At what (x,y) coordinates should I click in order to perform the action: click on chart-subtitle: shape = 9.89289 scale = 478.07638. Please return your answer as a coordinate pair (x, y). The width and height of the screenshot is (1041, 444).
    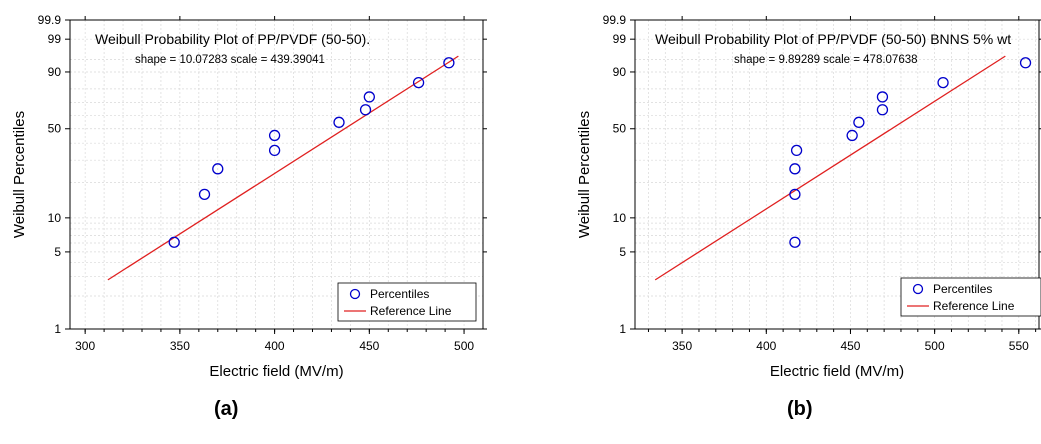
    Looking at the image, I should click on (826, 60).